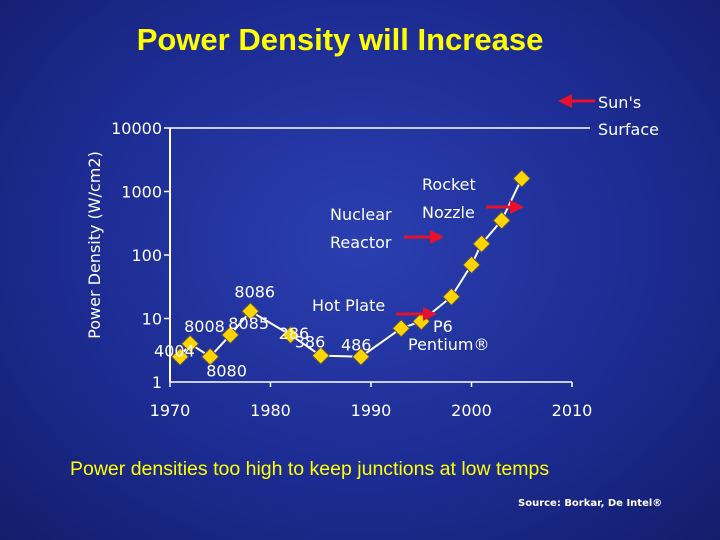 Image resolution: width=720 pixels, height=540 pixels. I want to click on point-label: 4004, so click(174, 351).